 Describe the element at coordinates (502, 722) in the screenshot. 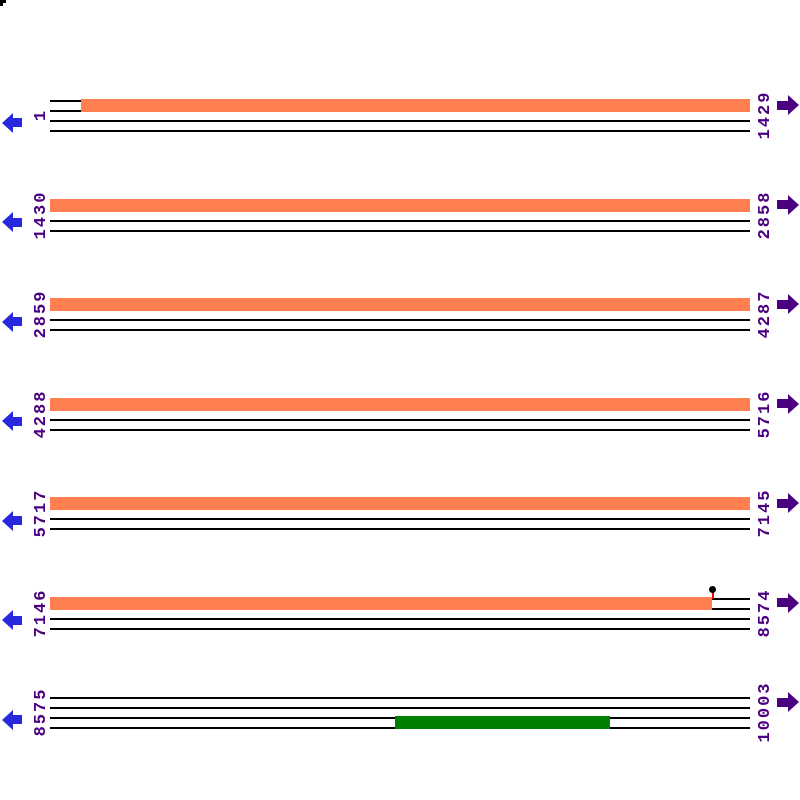

I see `reverse-feature-bar` at that location.